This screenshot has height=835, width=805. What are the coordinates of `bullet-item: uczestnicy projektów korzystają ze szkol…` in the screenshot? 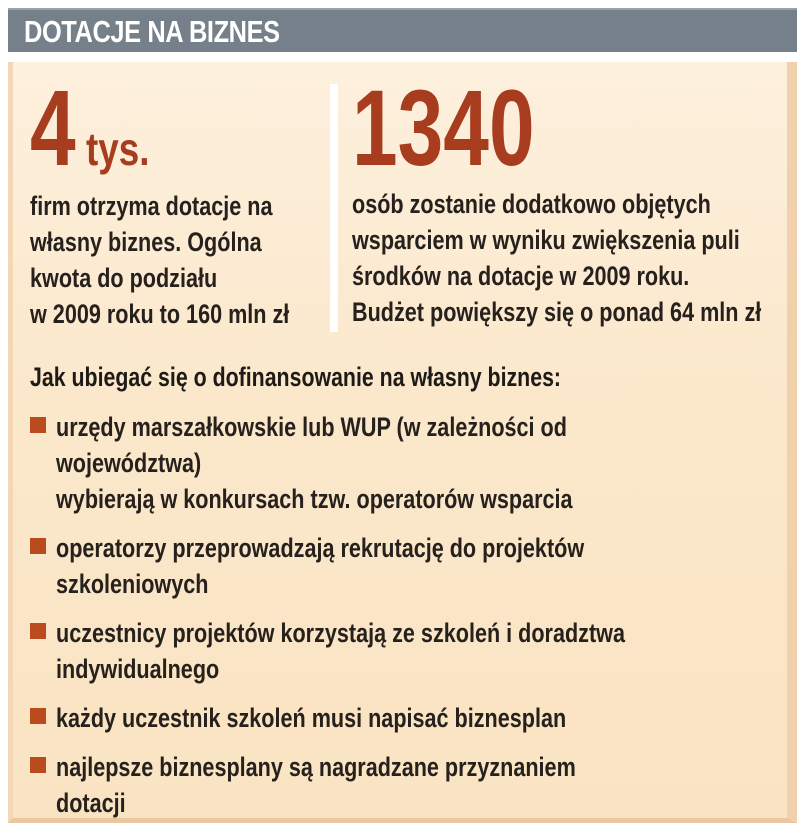 It's located at (402, 651).